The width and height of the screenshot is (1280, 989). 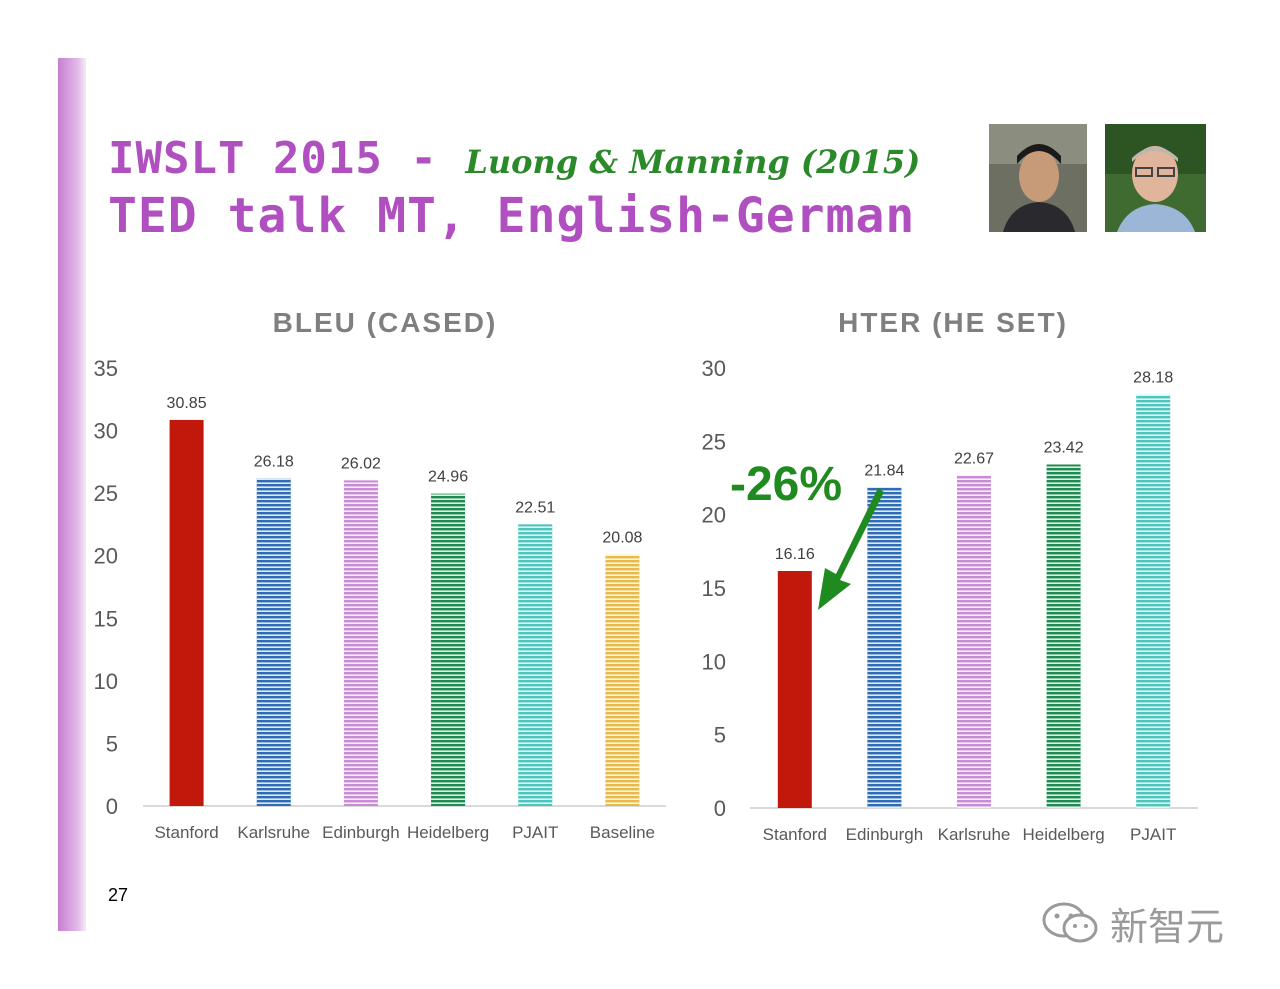 I want to click on hter-y-tick-label: 0, so click(x=720, y=808).